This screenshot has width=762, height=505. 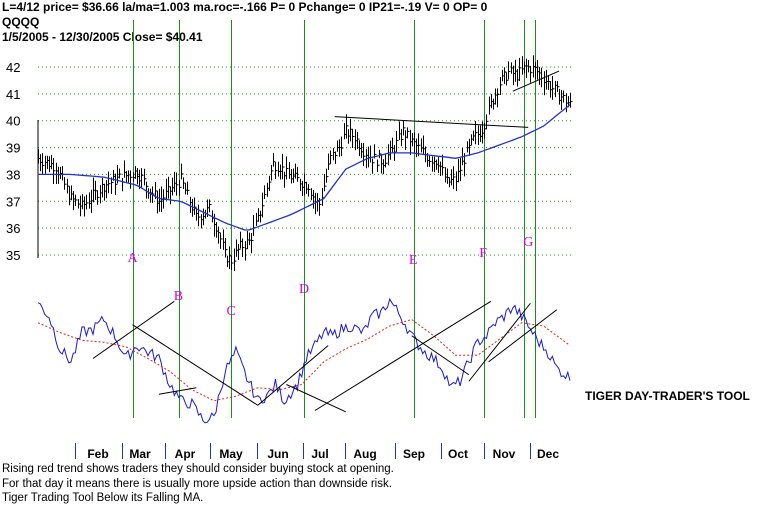 I want to click on tool-moving-average, so click(x=304, y=360).